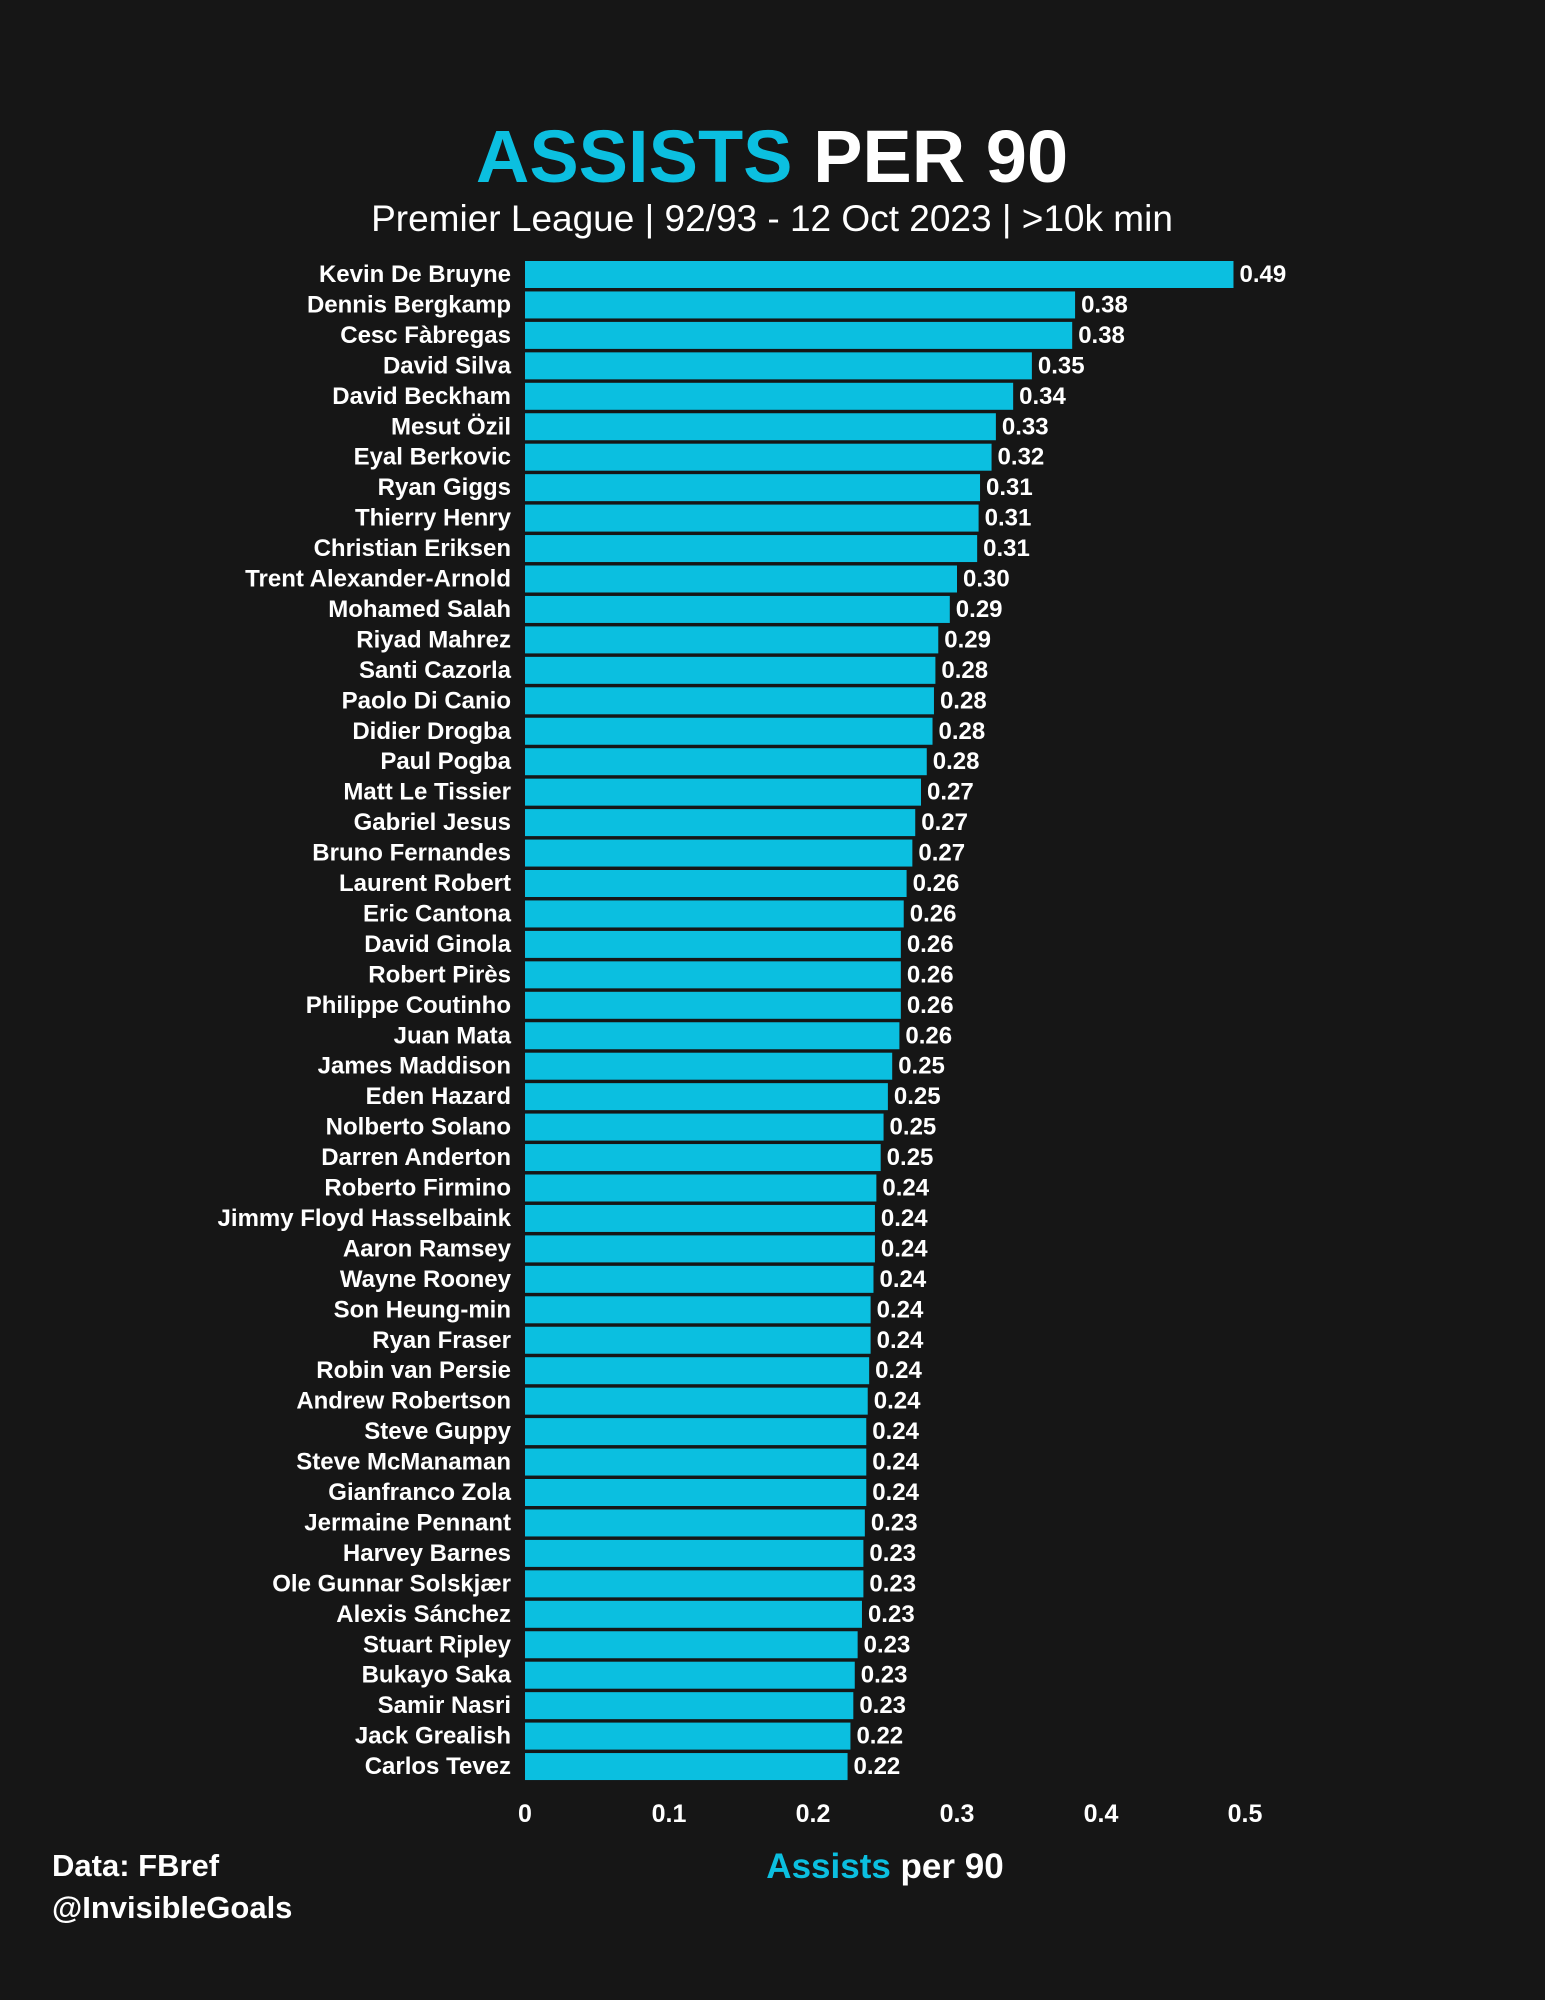 The height and width of the screenshot is (2000, 1545). Describe the element at coordinates (525, 1814) in the screenshot. I see `x-tick-label: 0` at that location.